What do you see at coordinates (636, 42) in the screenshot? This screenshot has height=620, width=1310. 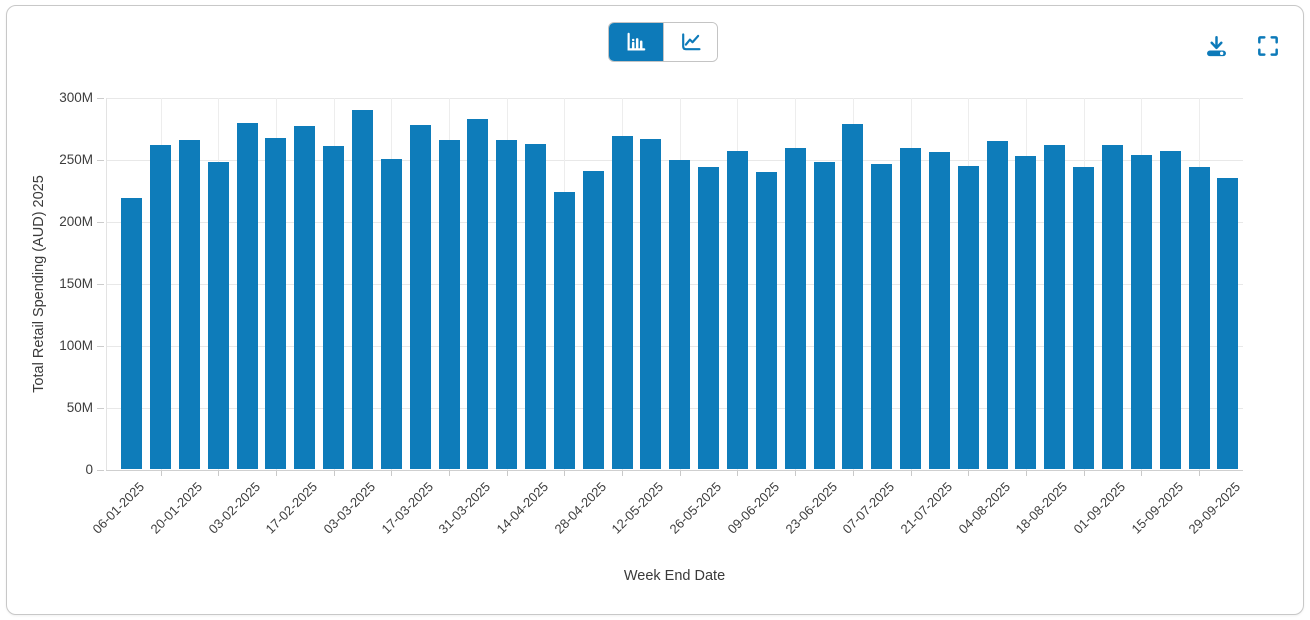 I see `bar-chart-toggle` at bounding box center [636, 42].